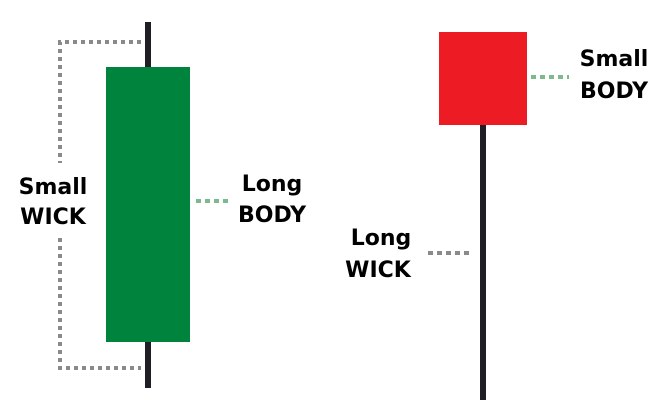 This screenshot has height=404, width=669. What do you see at coordinates (99, 101) in the screenshot?
I see `left-candle-wick-bracket-top` at bounding box center [99, 101].